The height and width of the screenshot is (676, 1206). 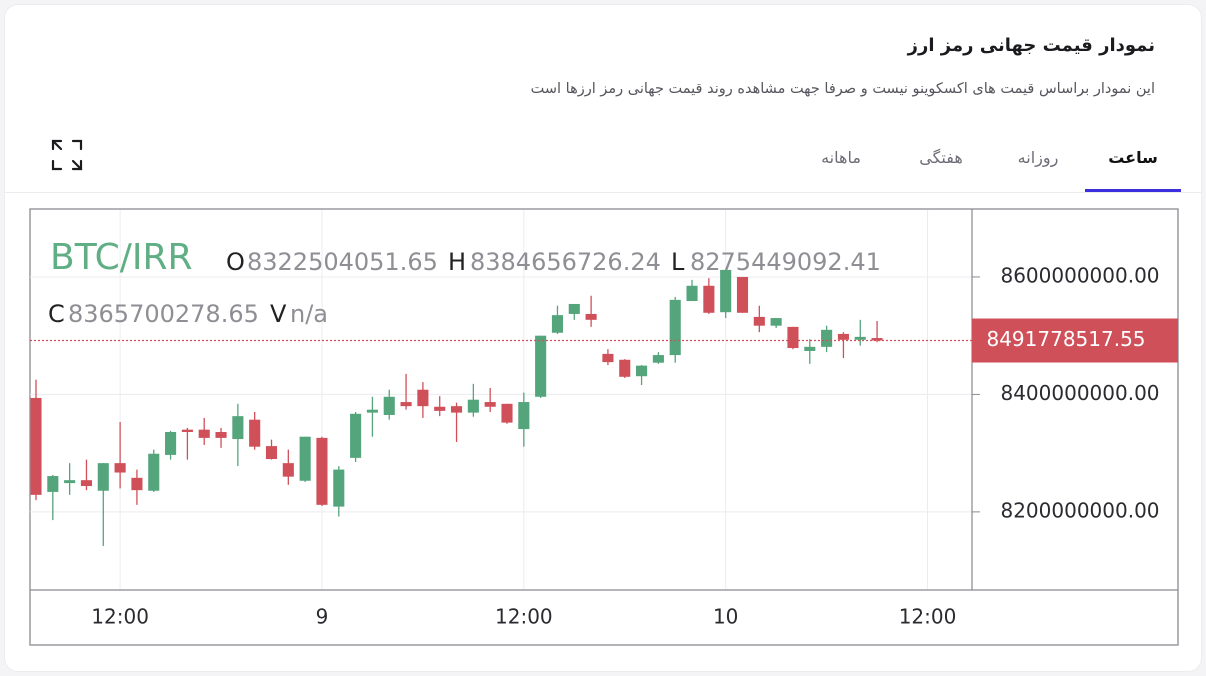 What do you see at coordinates (1079, 275) in the screenshot?
I see `y-tick-label: 8600000000.00` at bounding box center [1079, 275].